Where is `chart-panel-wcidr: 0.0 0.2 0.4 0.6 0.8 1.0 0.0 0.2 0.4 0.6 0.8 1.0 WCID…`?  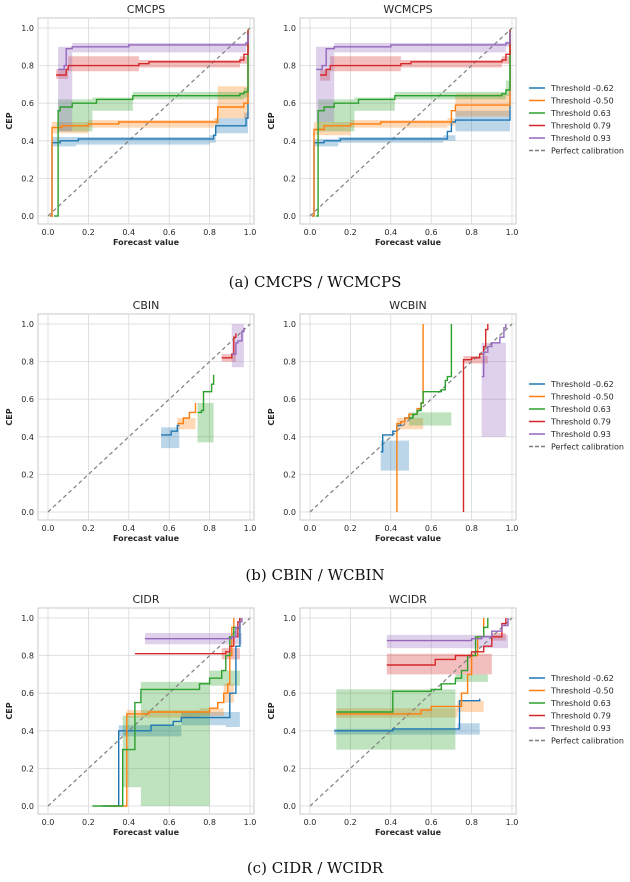
chart-panel-wcidr: 0.0 0.2 0.4 0.6 0.8 1.0 0.0 0.2 0.4 0.6 0.8 1.0 WCID… is located at coordinates (392, 715).